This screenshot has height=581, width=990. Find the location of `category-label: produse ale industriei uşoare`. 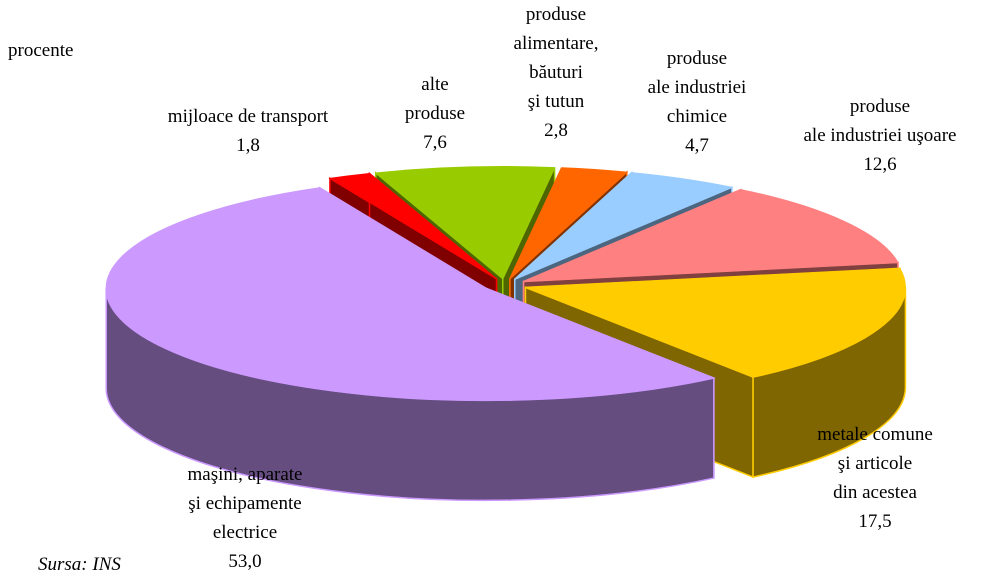

category-label: produse ale industriei uşoare is located at coordinates (879, 121).